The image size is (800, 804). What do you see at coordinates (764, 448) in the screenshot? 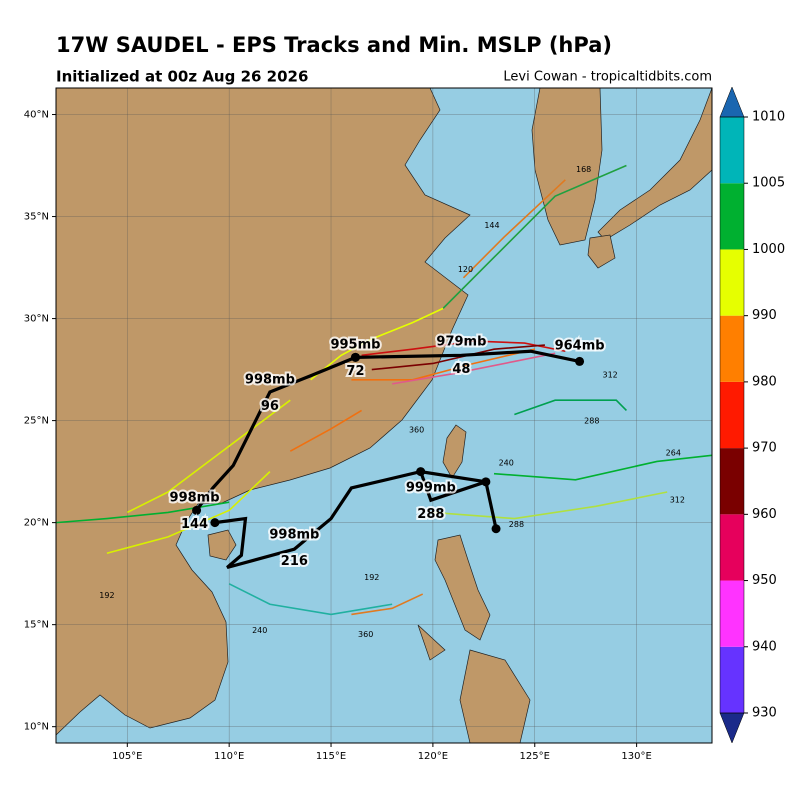
I see `colorbar-label: 970` at bounding box center [764, 448].